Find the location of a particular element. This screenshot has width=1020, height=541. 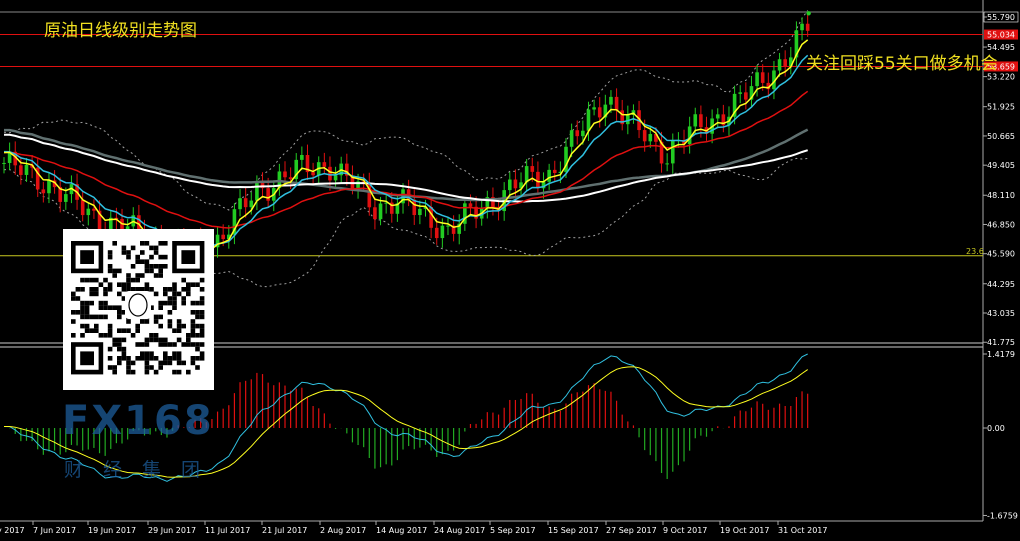

price-tick-label: 41.775 is located at coordinates (1001, 342).